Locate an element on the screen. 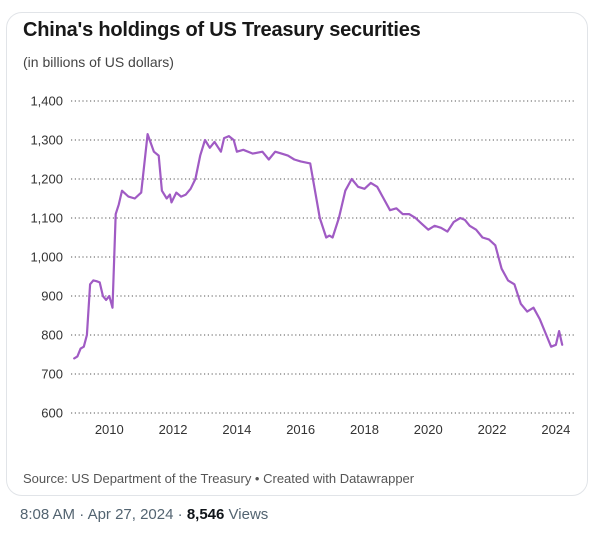 Image resolution: width=611 pixels, height=542 pixels. x-tick-label: 2014 is located at coordinates (236, 429).